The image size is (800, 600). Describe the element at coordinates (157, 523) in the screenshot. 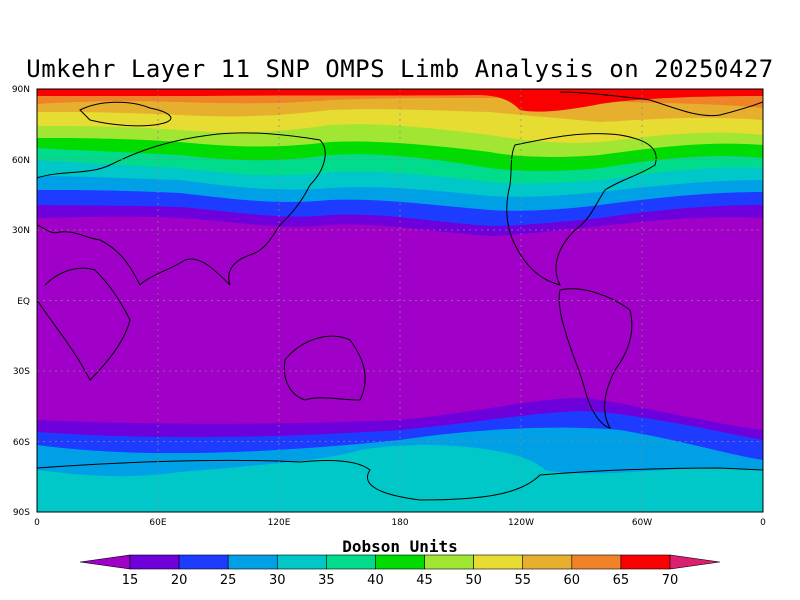

I see `lon-tick: 60E` at that location.